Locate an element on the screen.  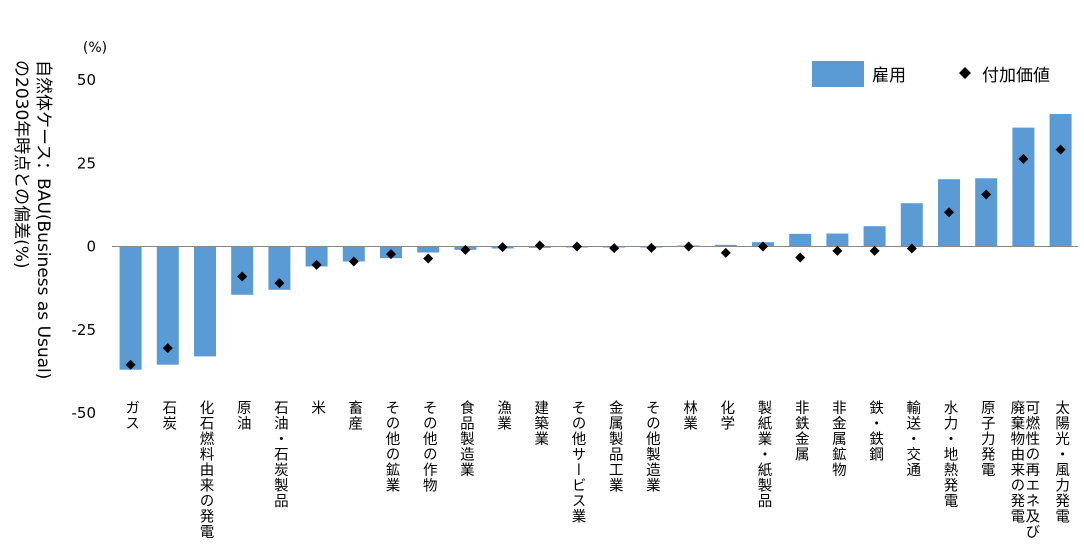
x-category-label: 石炭 is located at coordinates (168, 415).